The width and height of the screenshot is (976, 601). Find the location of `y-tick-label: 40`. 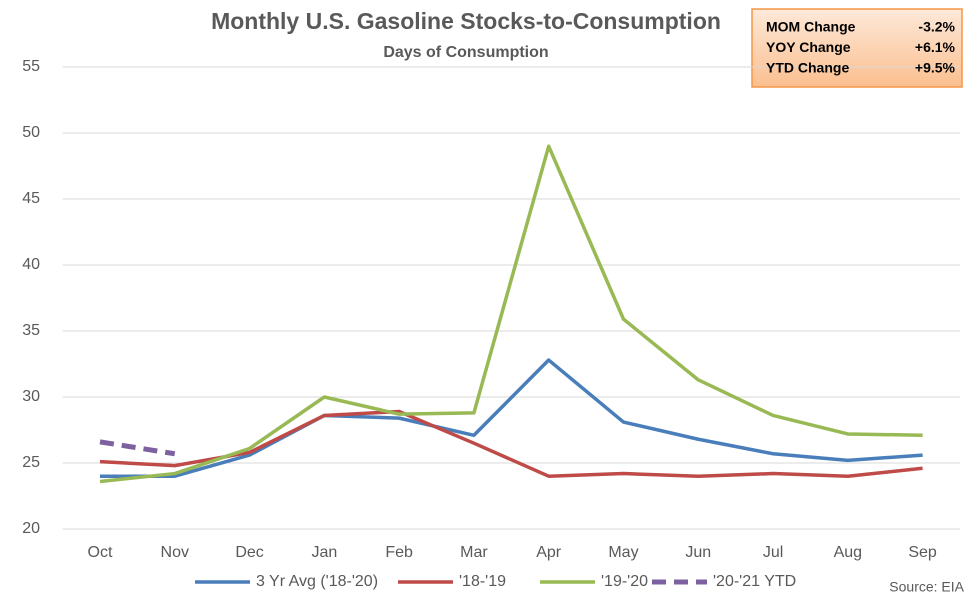

y-tick-label: 40 is located at coordinates (31, 264).